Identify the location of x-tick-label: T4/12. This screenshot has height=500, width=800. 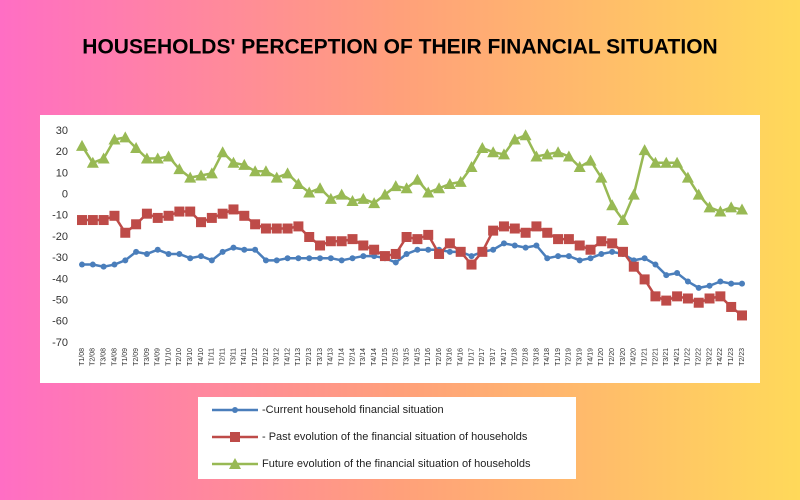
(287, 357).